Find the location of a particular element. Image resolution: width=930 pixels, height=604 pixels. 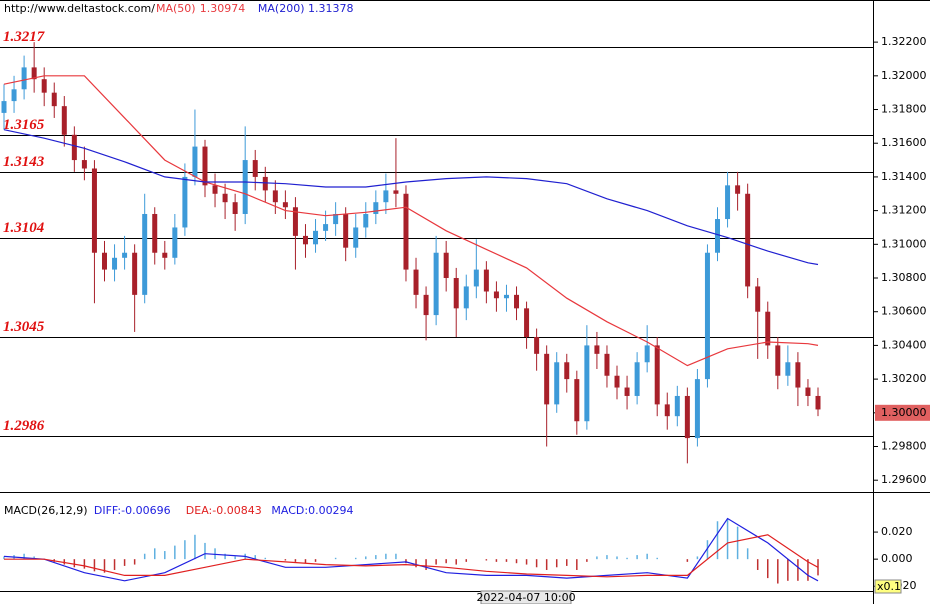

current-price-label: 1.30000 is located at coordinates (904, 412).